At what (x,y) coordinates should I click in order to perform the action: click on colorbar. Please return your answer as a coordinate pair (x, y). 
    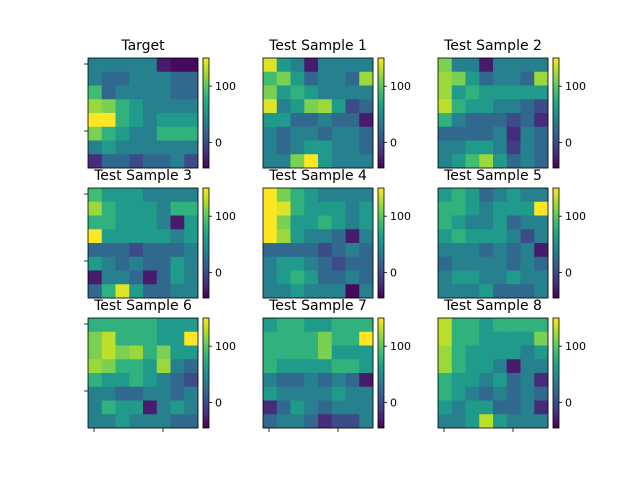
    Looking at the image, I should click on (381, 373).